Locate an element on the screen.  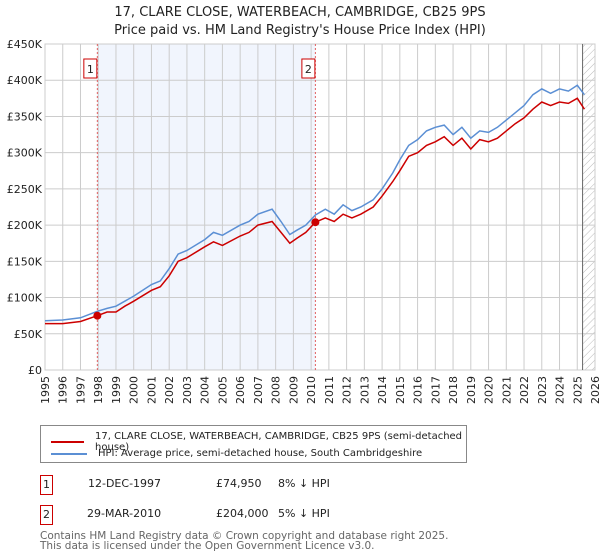
x-tick-label: 2015 is located at coordinates (400, 390).